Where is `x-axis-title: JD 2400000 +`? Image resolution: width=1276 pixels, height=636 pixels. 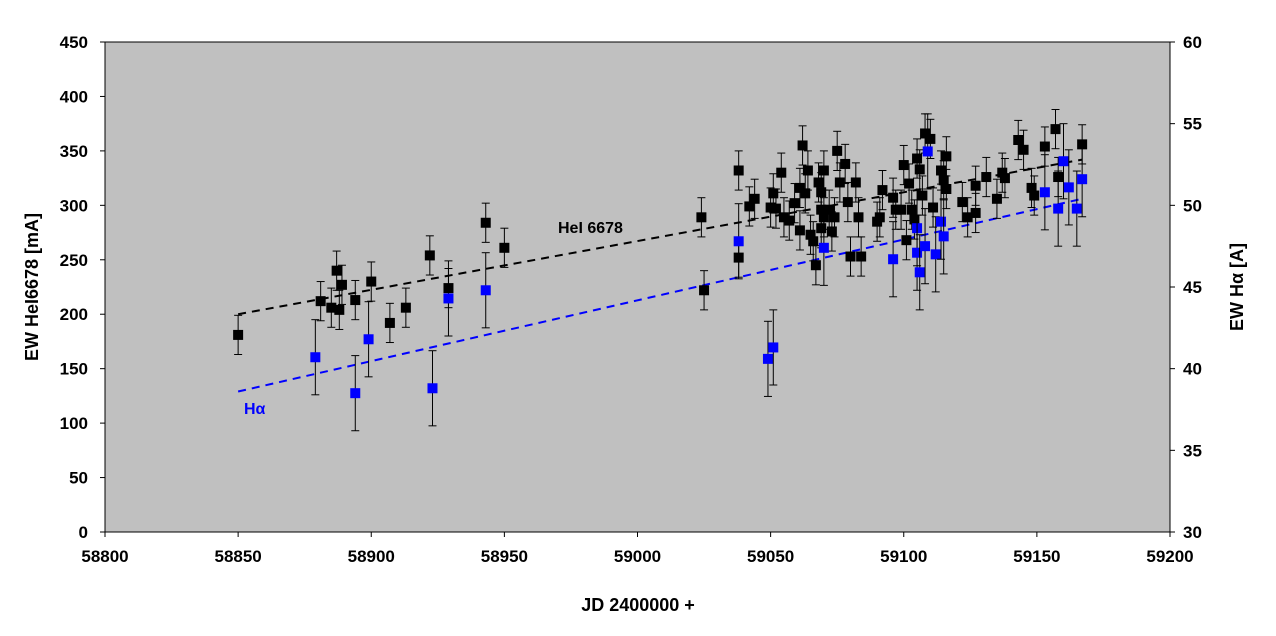 x-axis-title: JD 2400000 + is located at coordinates (638, 605).